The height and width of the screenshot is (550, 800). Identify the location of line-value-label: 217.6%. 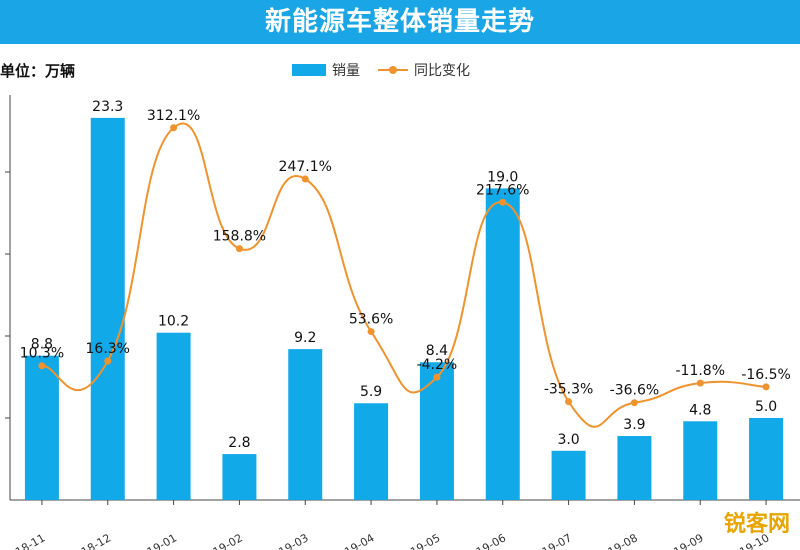
(502, 190).